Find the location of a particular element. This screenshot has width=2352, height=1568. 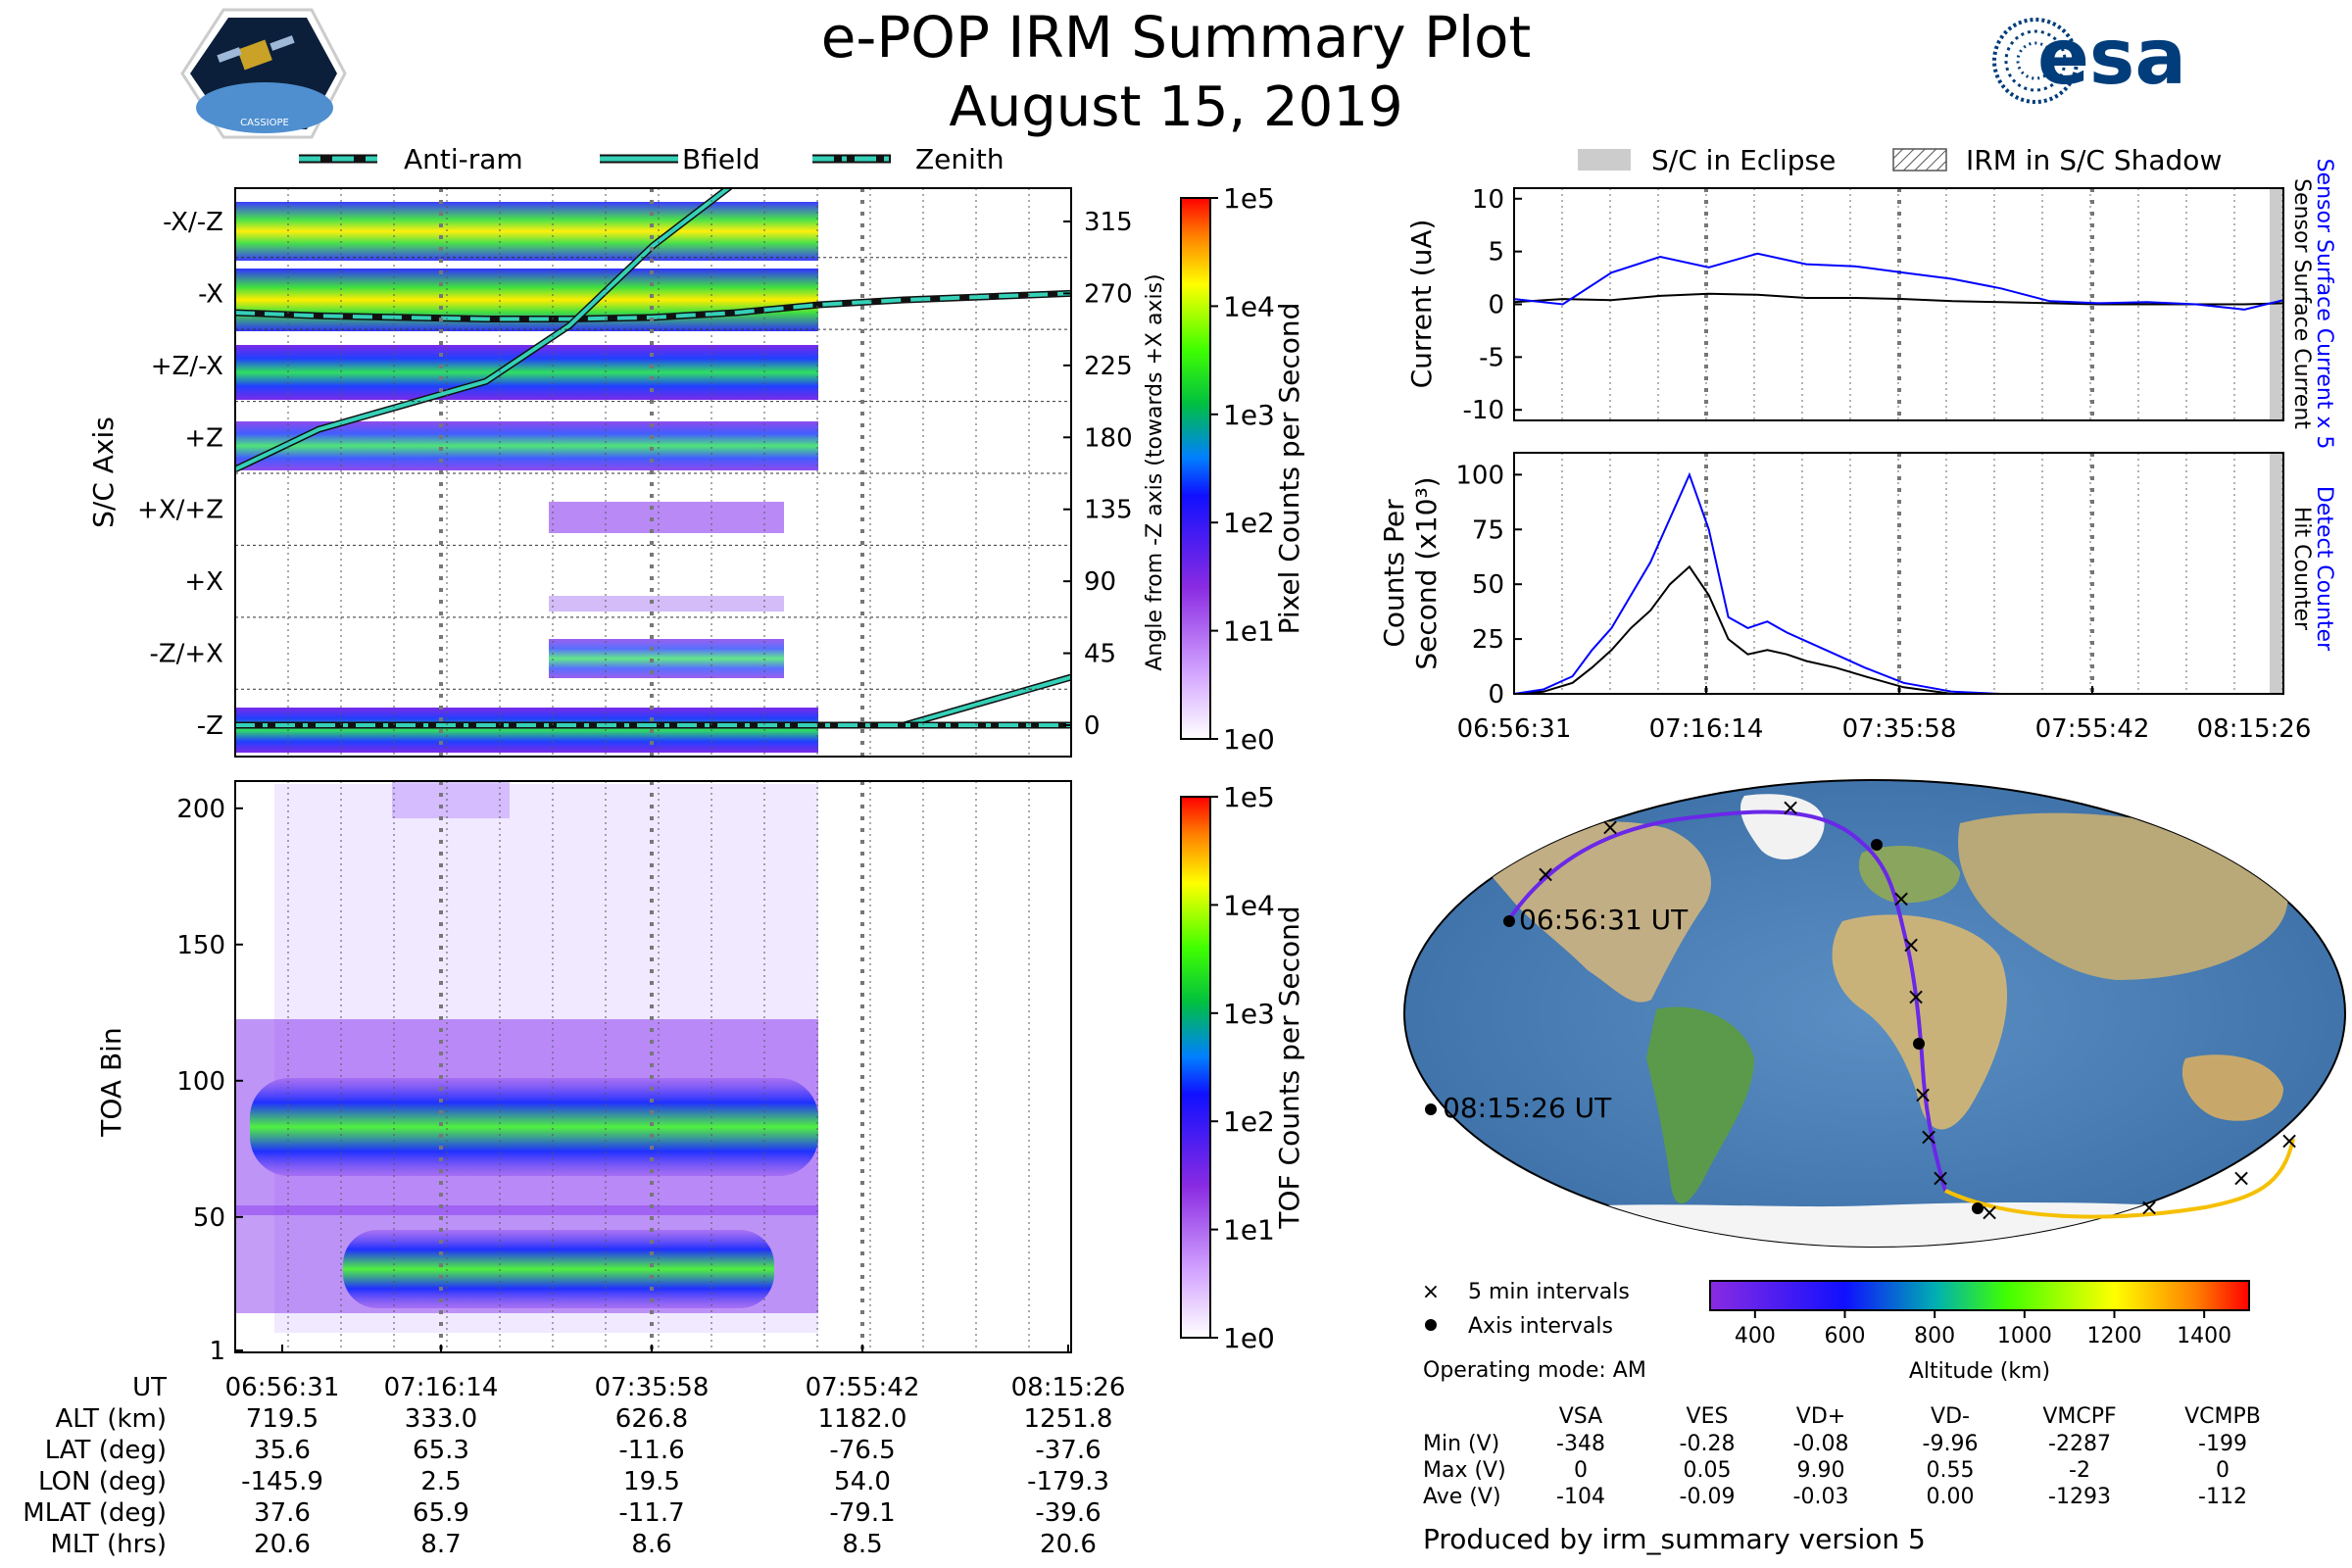

current-ytick-label: -10 is located at coordinates (1483, 410).